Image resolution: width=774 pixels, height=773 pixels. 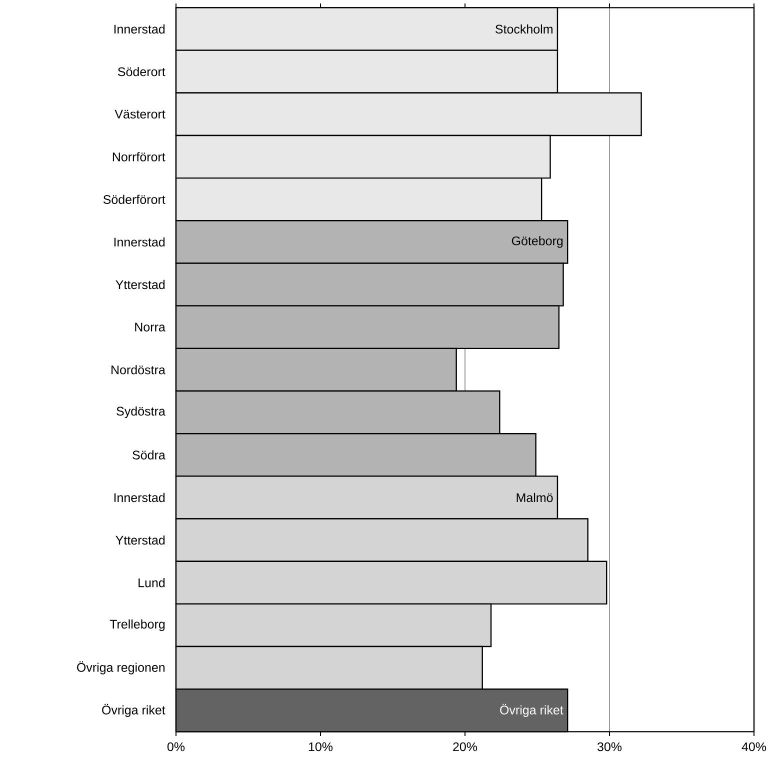 What do you see at coordinates (142, 71) in the screenshot?
I see `y-tick-label: Söderort` at bounding box center [142, 71].